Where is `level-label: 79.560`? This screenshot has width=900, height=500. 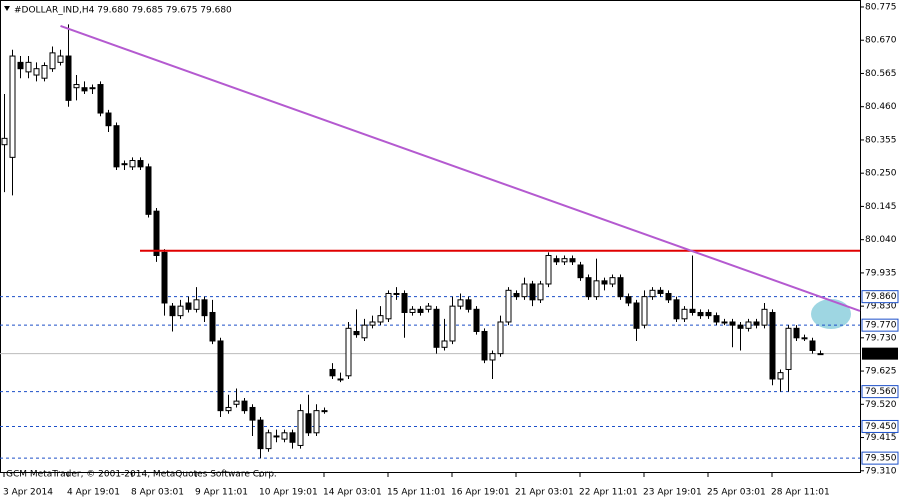 level-label: 79.560 is located at coordinates (881, 392).